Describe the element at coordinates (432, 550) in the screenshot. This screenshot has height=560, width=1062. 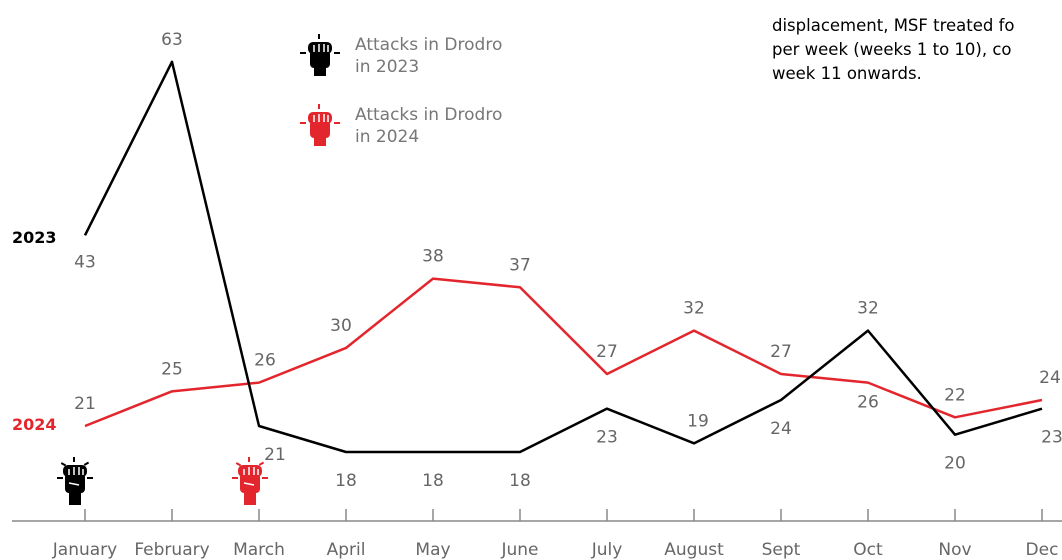
I see `x-tick-label: May` at that location.